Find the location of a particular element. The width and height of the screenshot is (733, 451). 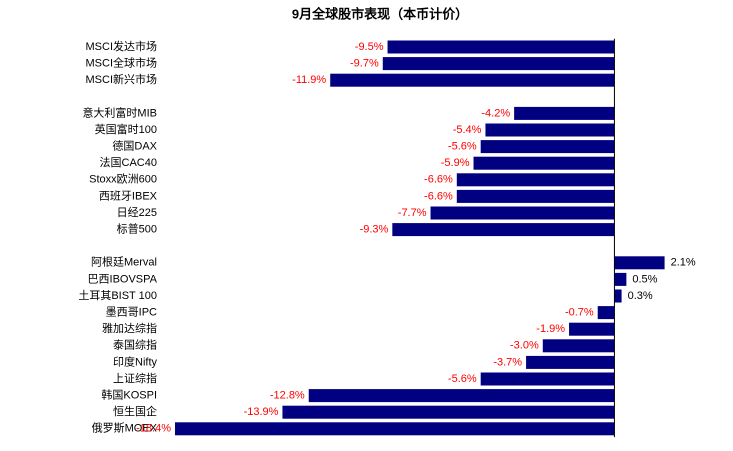

y-tick-label: 墨西哥IPC is located at coordinates (131, 312).